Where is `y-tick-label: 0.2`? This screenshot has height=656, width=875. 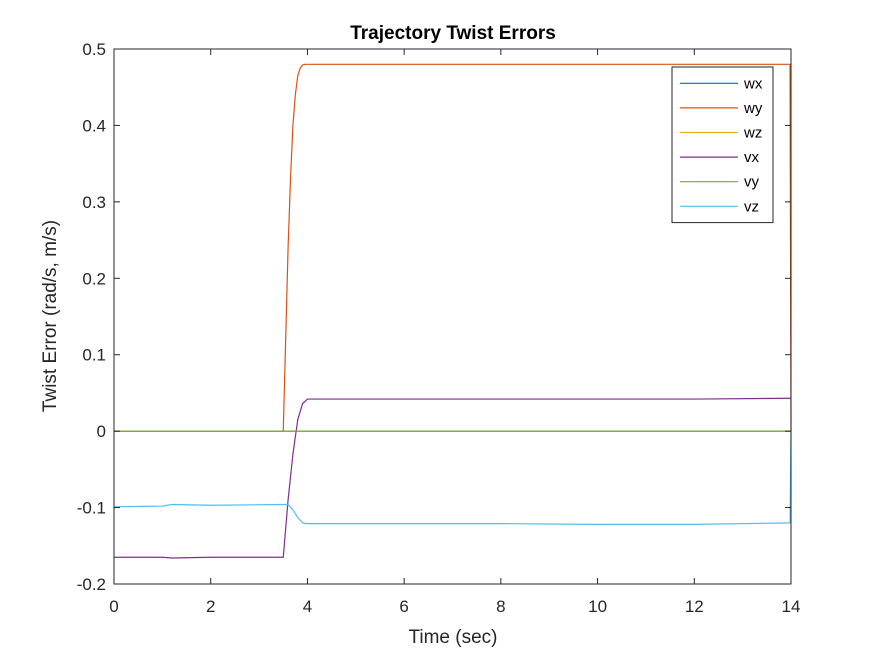
y-tick-label: 0.2 is located at coordinates (94, 278).